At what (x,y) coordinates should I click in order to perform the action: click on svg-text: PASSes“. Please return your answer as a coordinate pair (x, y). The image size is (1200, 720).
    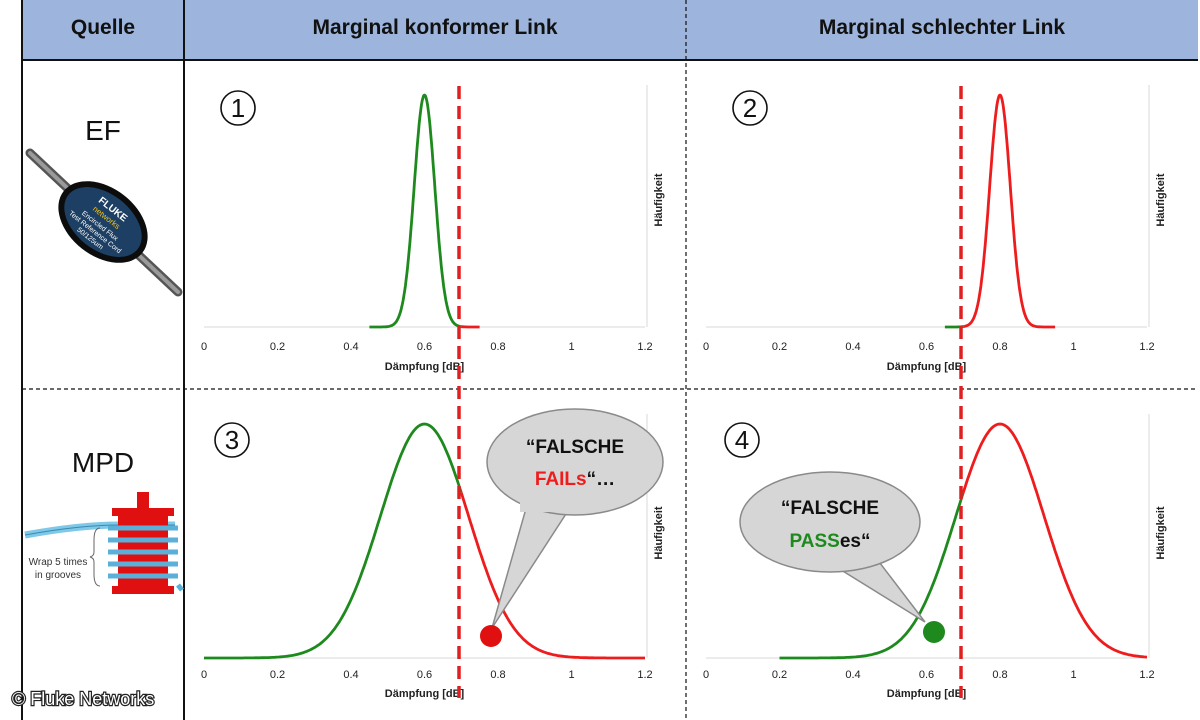
    Looking at the image, I should click on (830, 541).